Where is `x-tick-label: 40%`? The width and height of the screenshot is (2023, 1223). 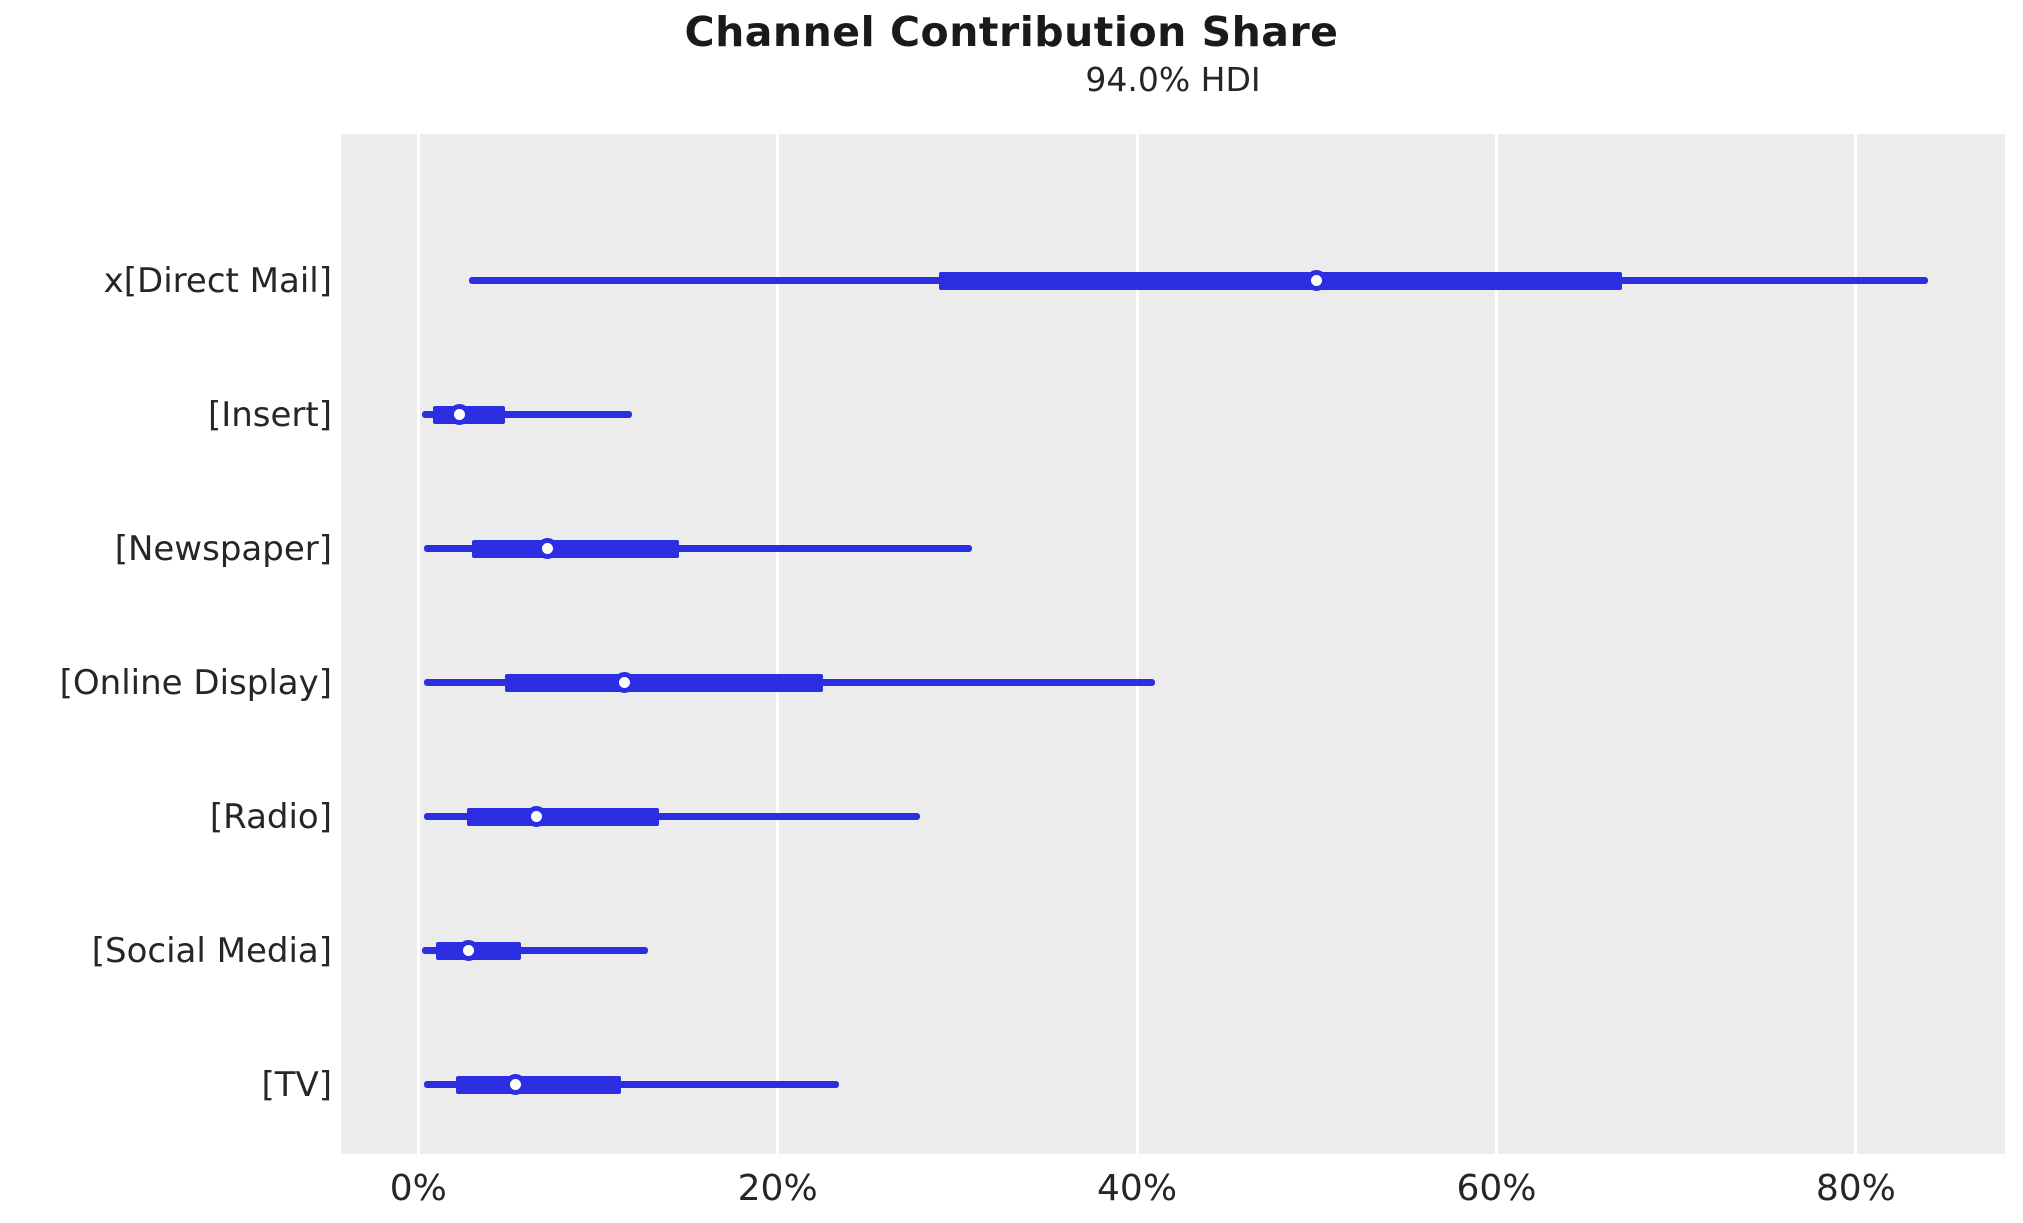
x-tick-label: 40% is located at coordinates (1137, 1188).